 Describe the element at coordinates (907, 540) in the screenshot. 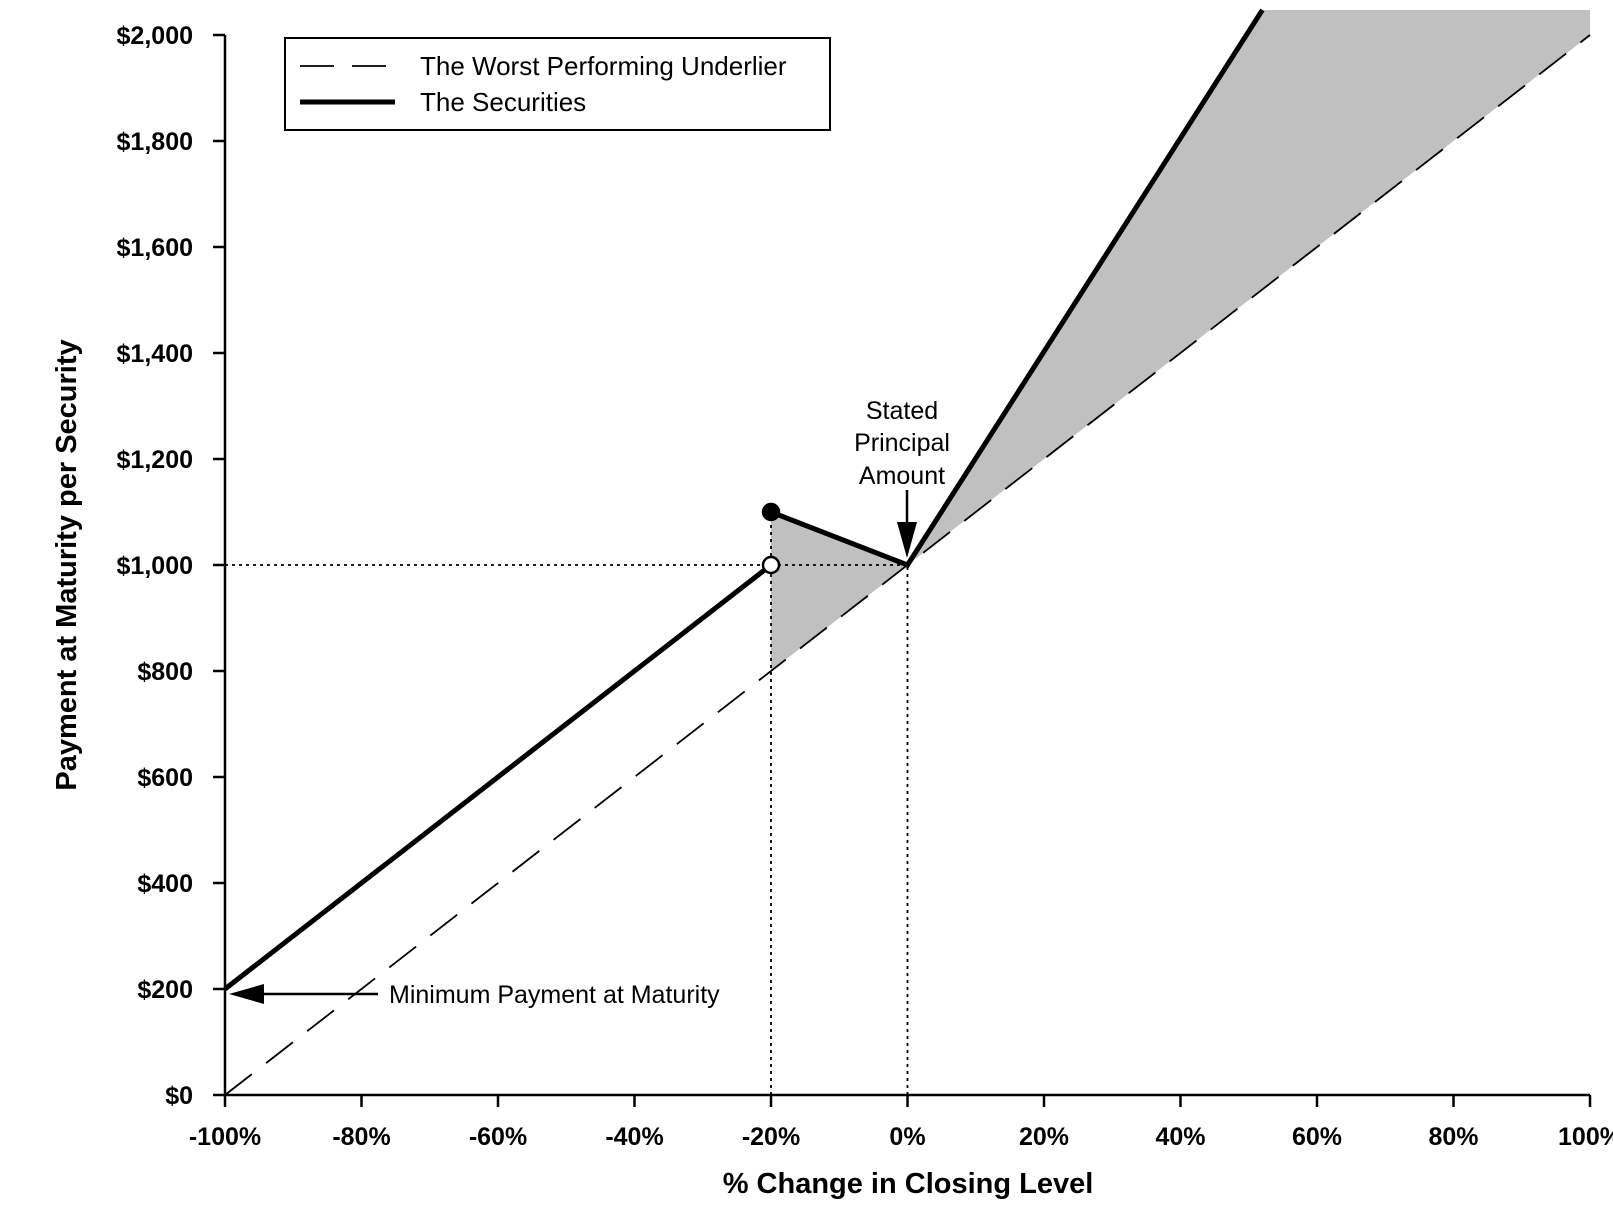

I see `stated-principal-arrowhead` at that location.